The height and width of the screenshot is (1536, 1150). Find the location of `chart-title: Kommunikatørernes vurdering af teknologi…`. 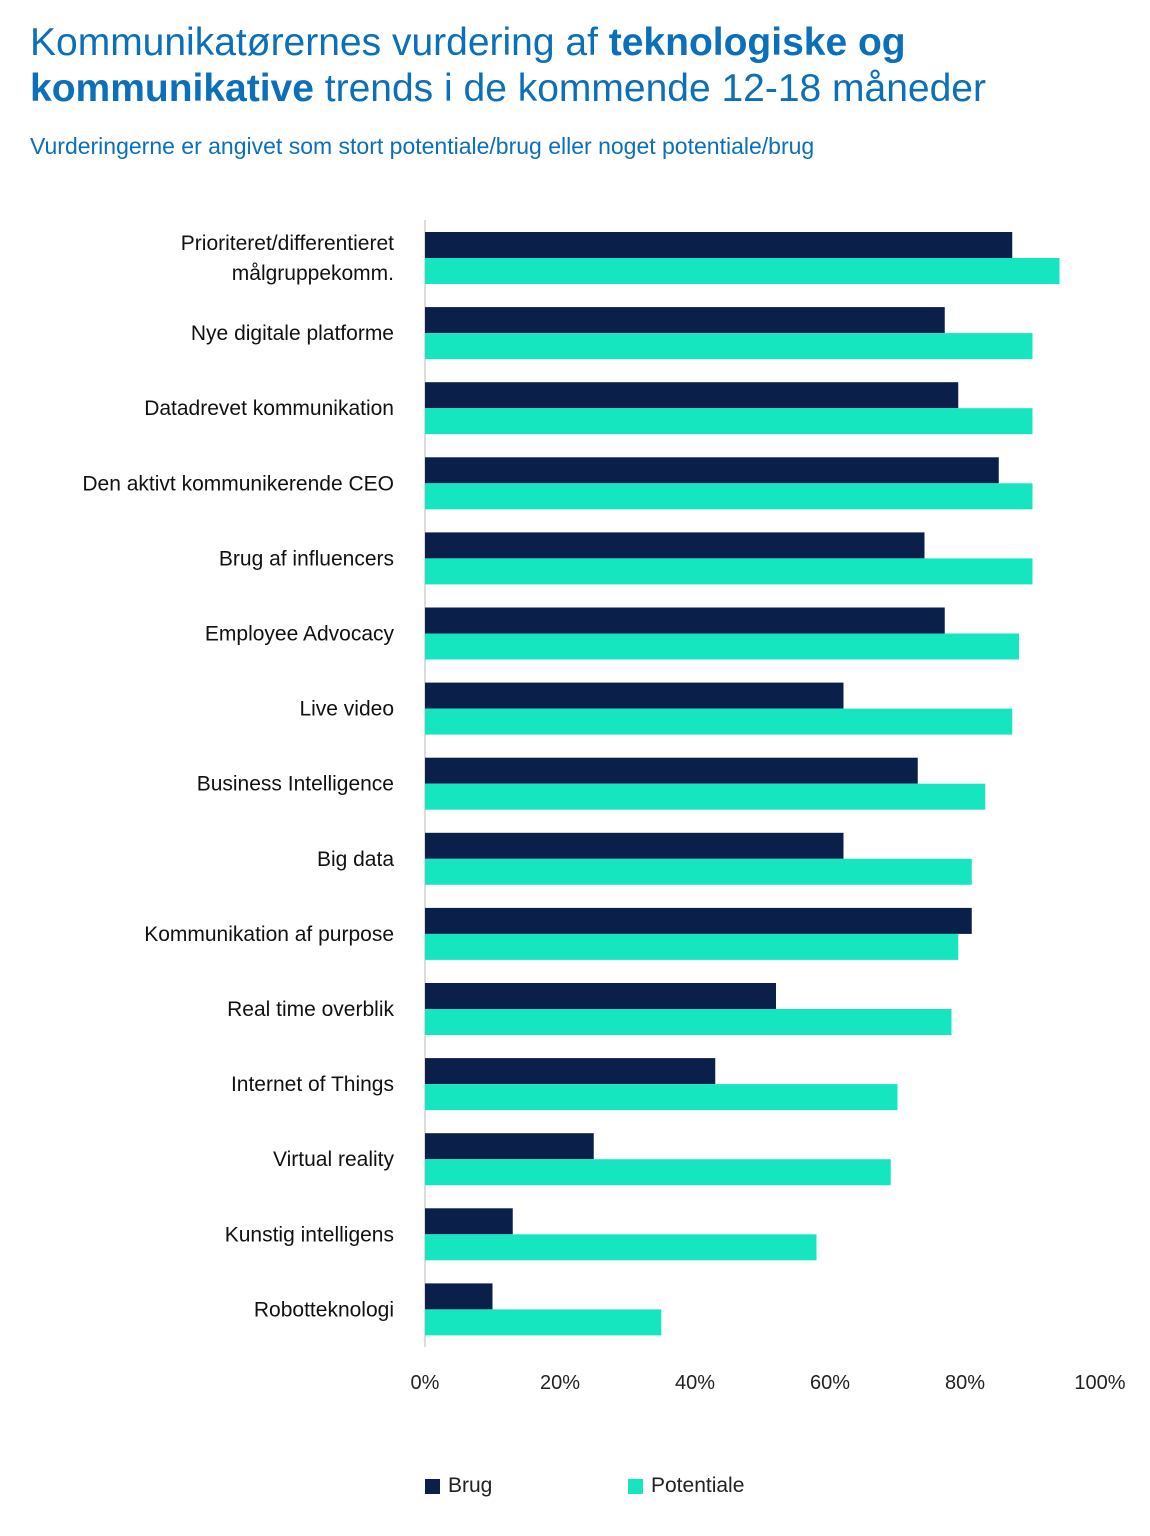

chart-title: Kommunikatørernes vurdering af teknologi… is located at coordinates (580, 66).